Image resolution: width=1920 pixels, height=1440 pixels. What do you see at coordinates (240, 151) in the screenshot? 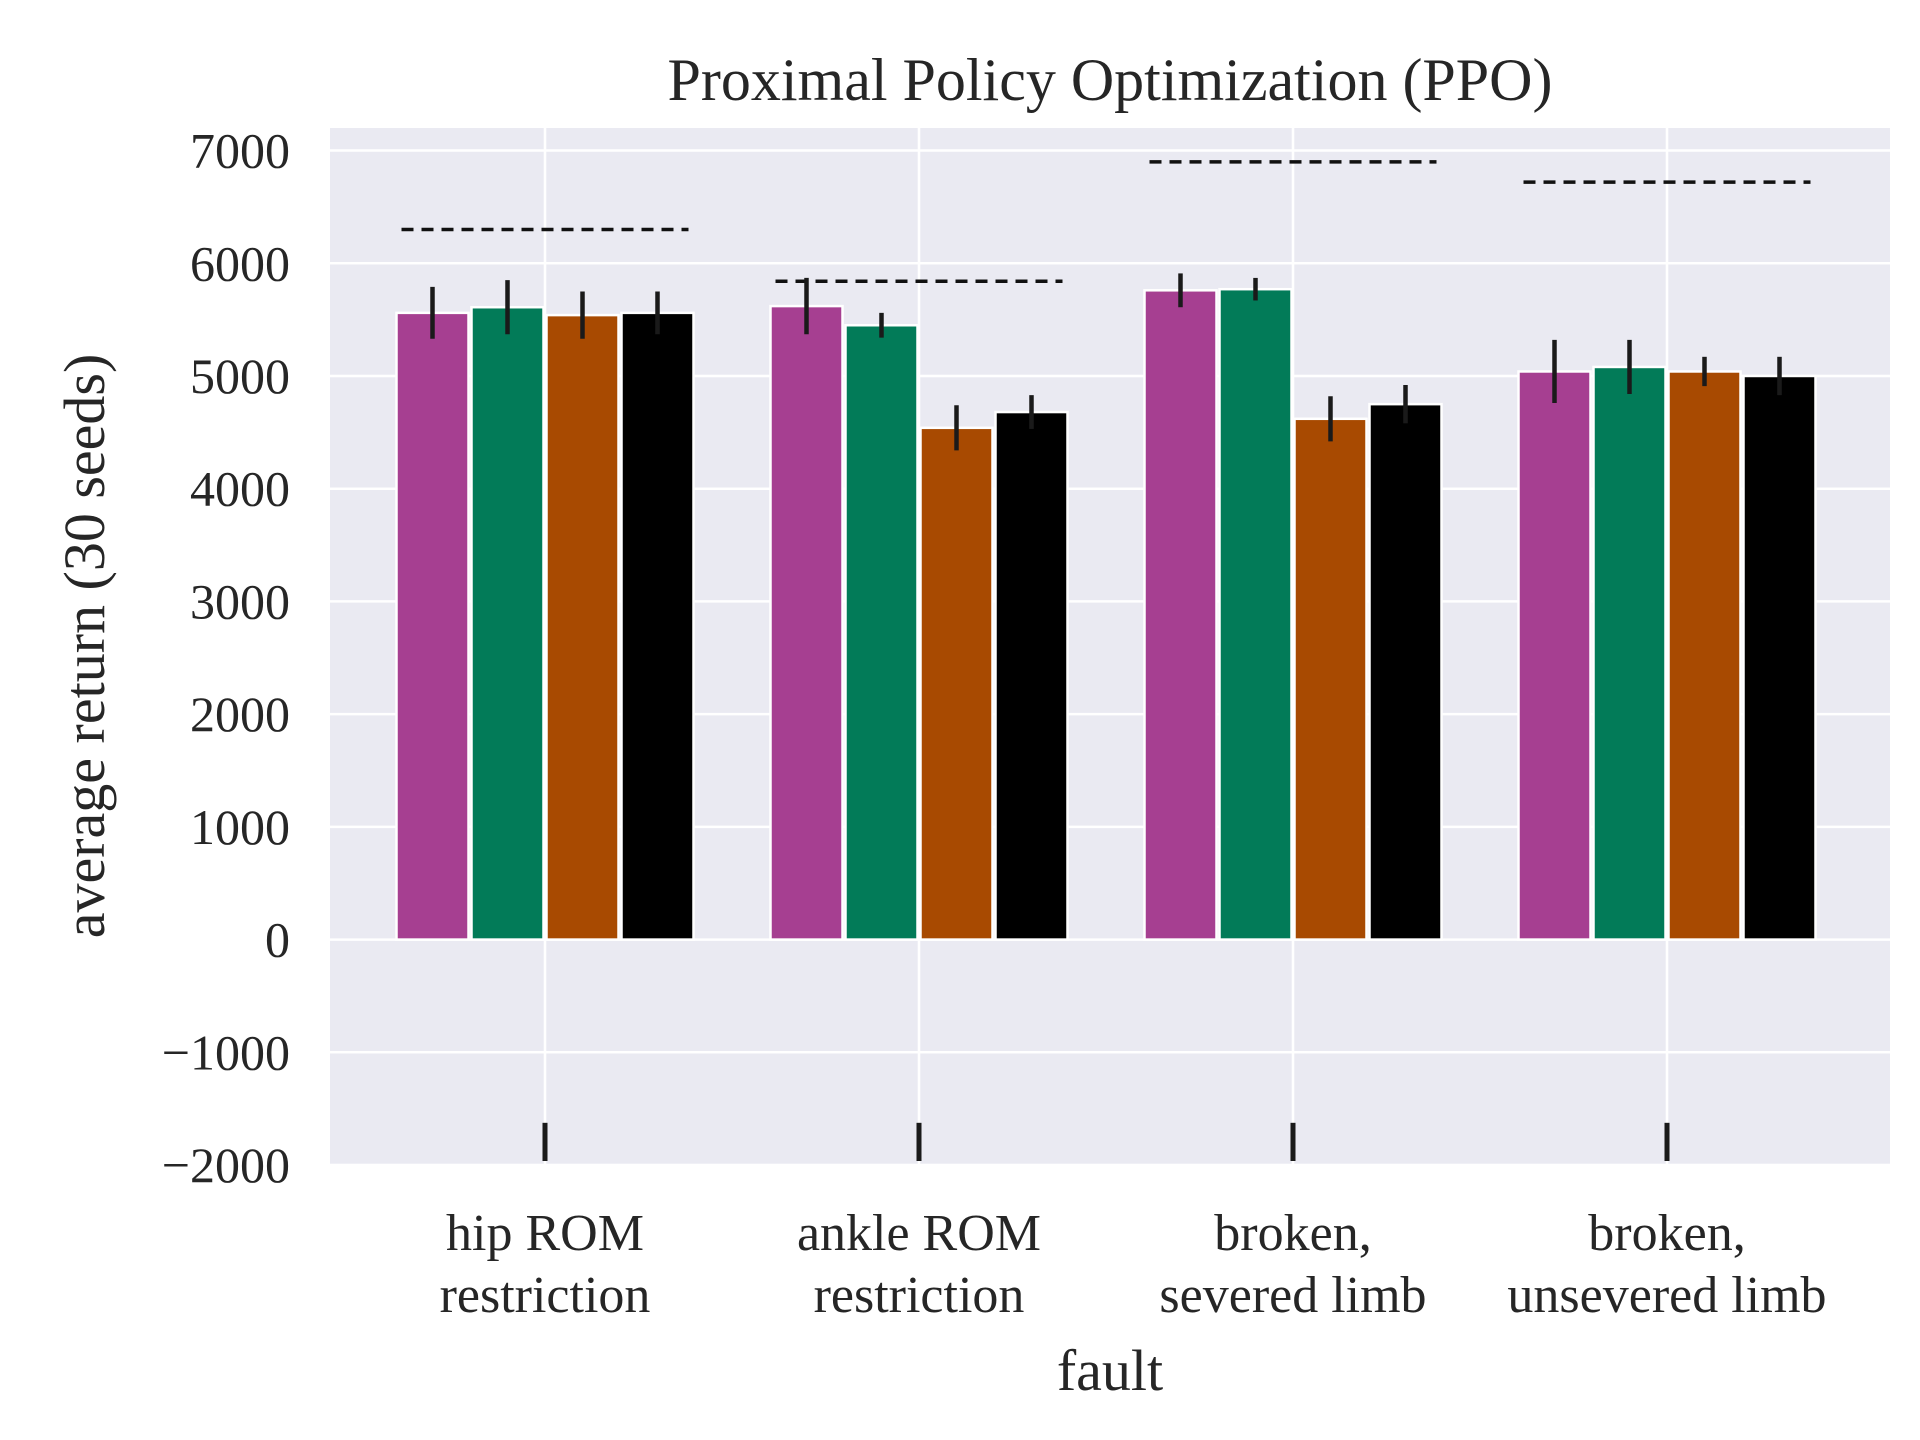
I see `y-tick-label: 7000` at bounding box center [240, 151].